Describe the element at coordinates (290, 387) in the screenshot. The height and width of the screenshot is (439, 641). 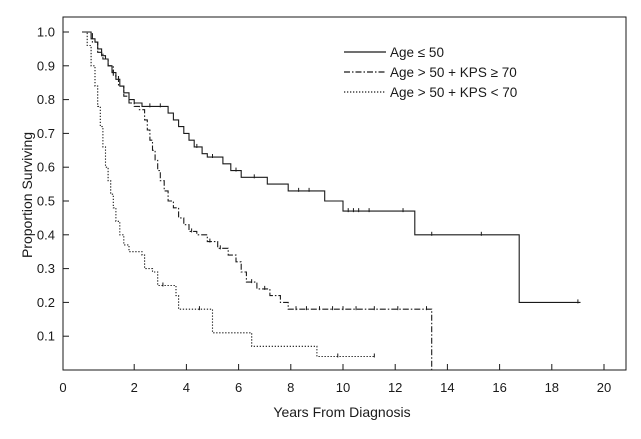
I see `x-tick-label: 8` at that location.